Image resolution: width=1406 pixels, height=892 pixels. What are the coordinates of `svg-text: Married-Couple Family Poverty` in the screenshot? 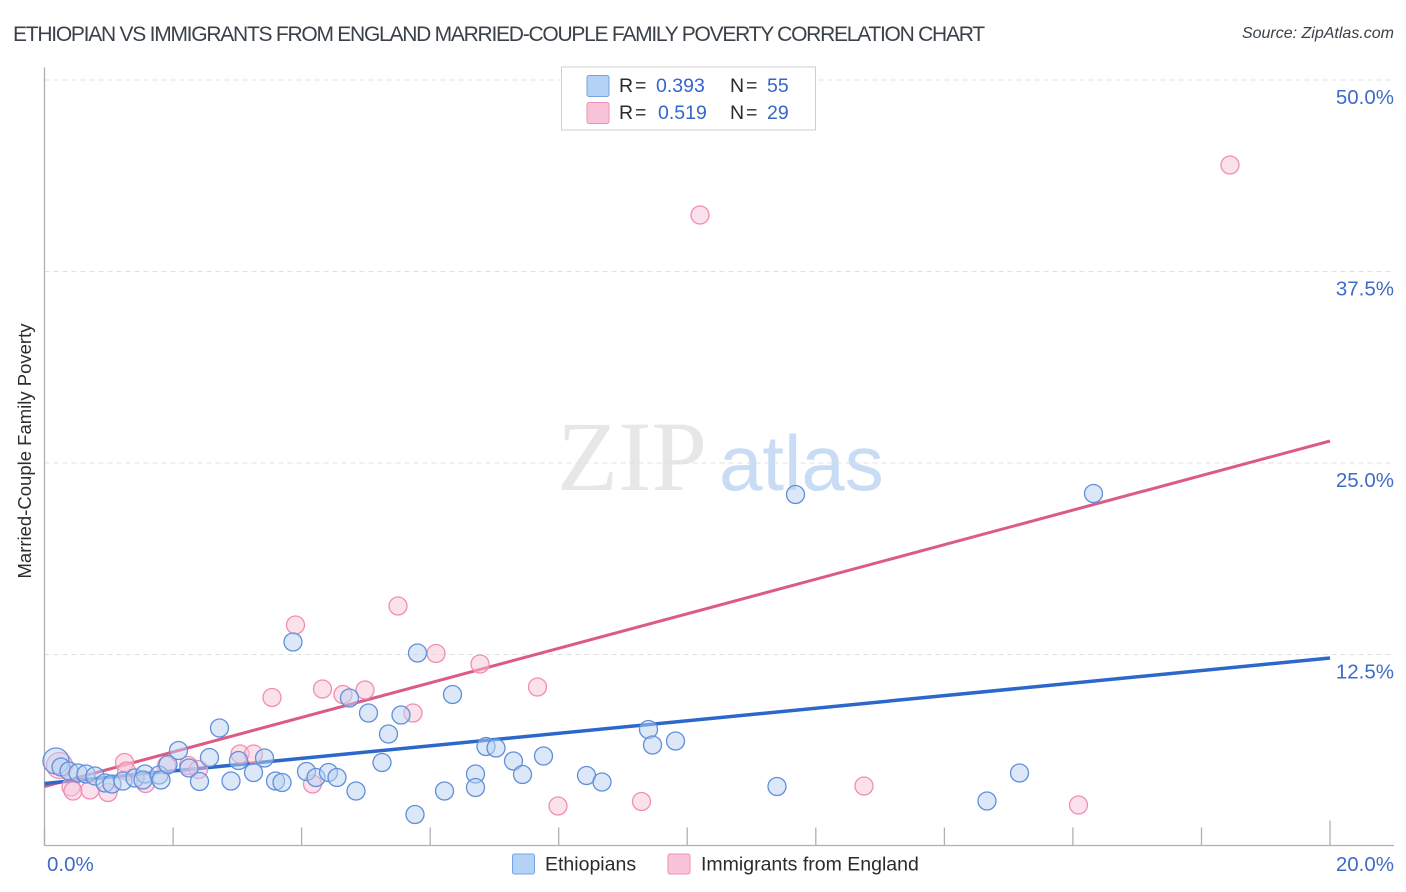 It's located at (24, 451).